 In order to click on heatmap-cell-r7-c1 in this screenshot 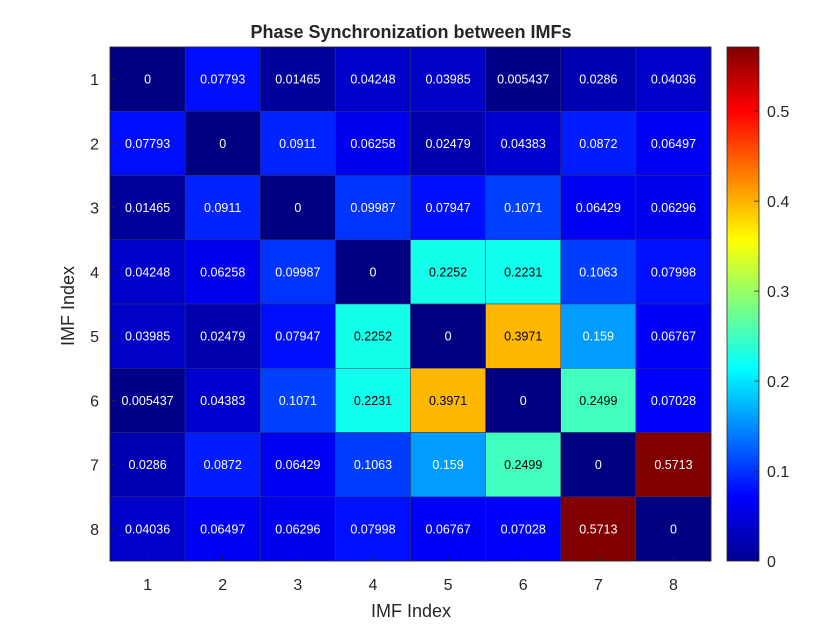, I will do `click(147, 464)`.